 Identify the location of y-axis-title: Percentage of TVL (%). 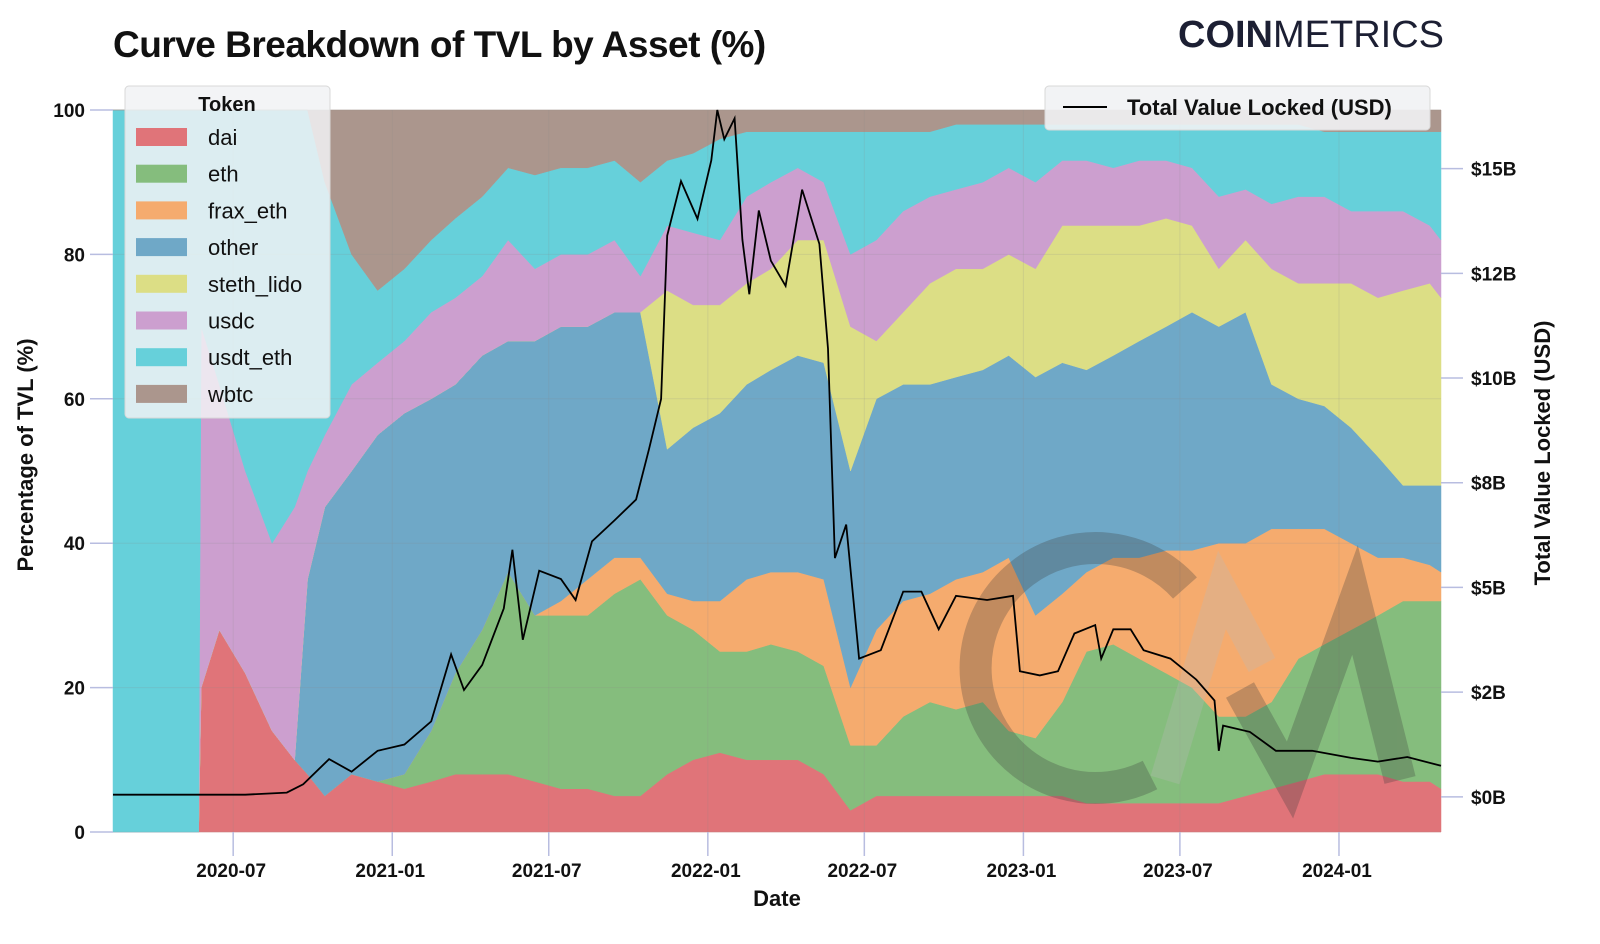
(25, 454).